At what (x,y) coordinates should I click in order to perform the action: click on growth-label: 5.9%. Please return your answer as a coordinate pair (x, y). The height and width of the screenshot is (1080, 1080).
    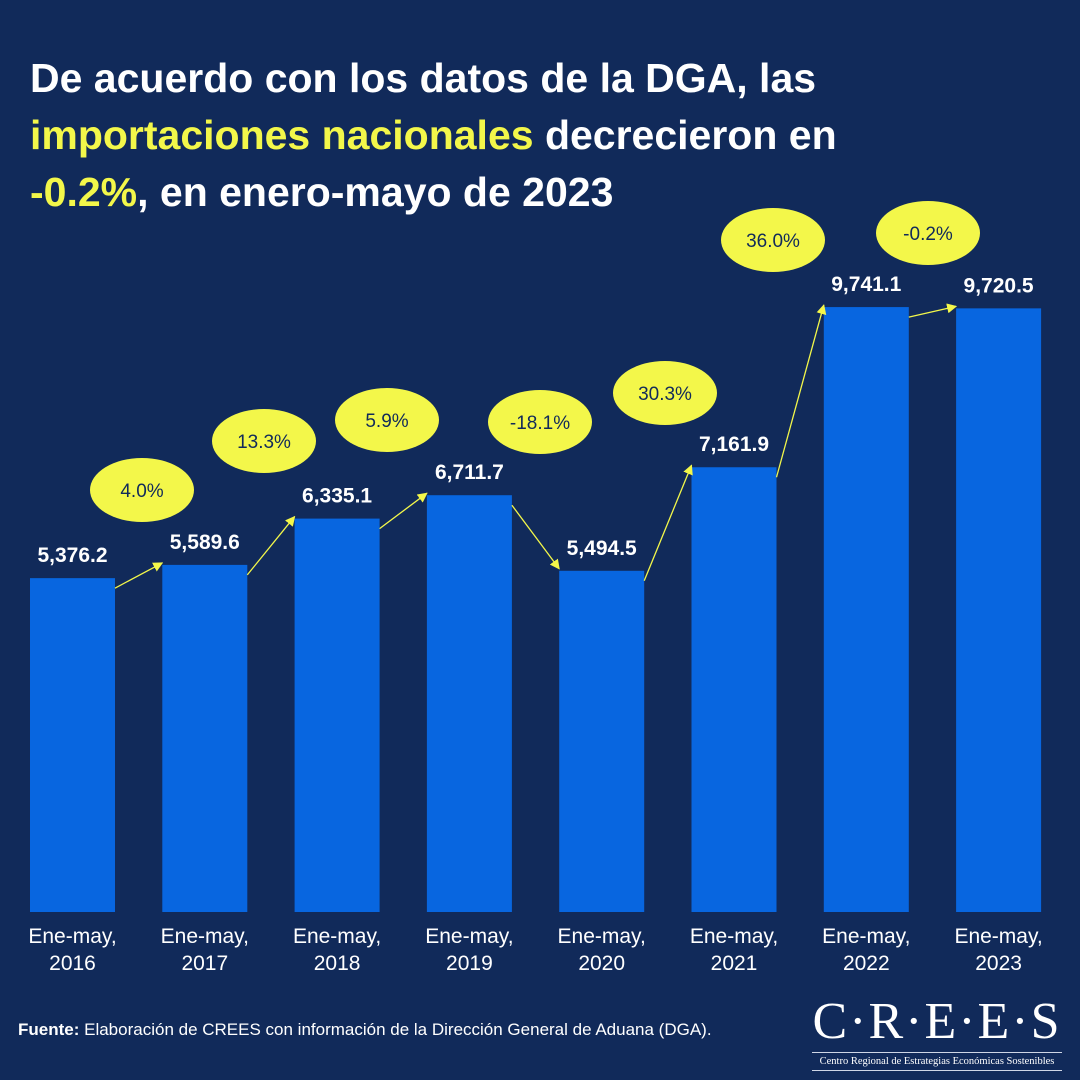
    Looking at the image, I should click on (386, 421).